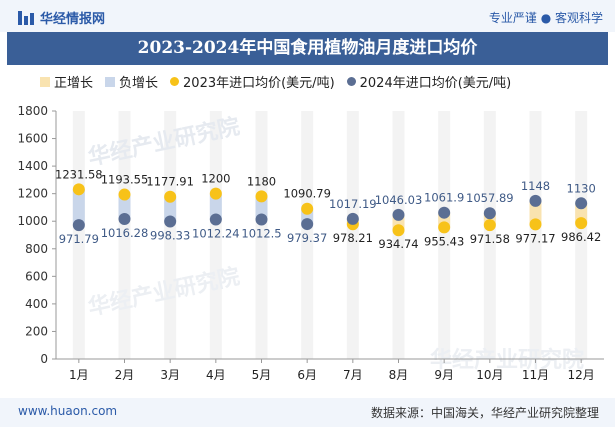 This screenshot has height=427, width=615. What do you see at coordinates (36, 276) in the screenshot?
I see `y-tick-label: 600` at bounding box center [36, 276].